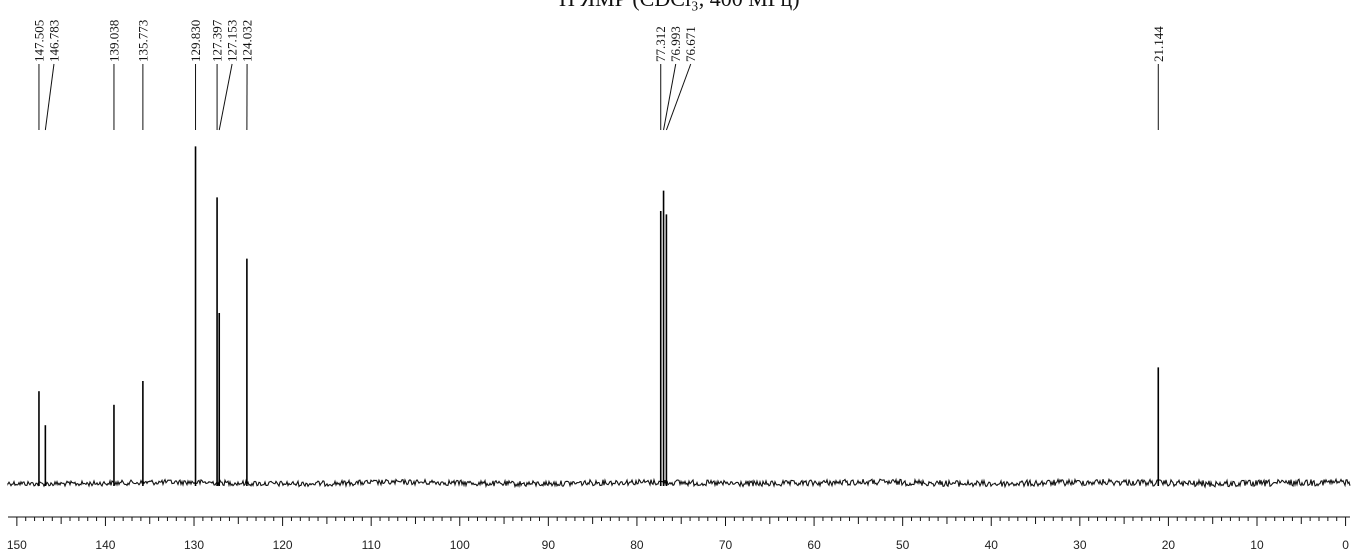 The width and height of the screenshot is (1352, 553). Describe the element at coordinates (17, 545) in the screenshot. I see `x-tick-label-150: 150` at that location.